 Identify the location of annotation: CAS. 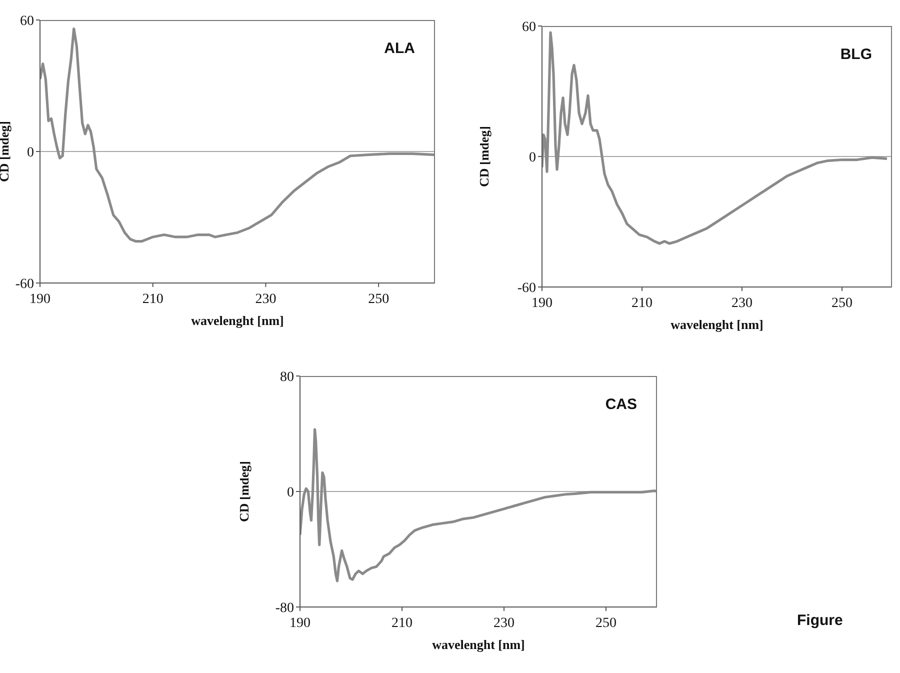
(620, 404).